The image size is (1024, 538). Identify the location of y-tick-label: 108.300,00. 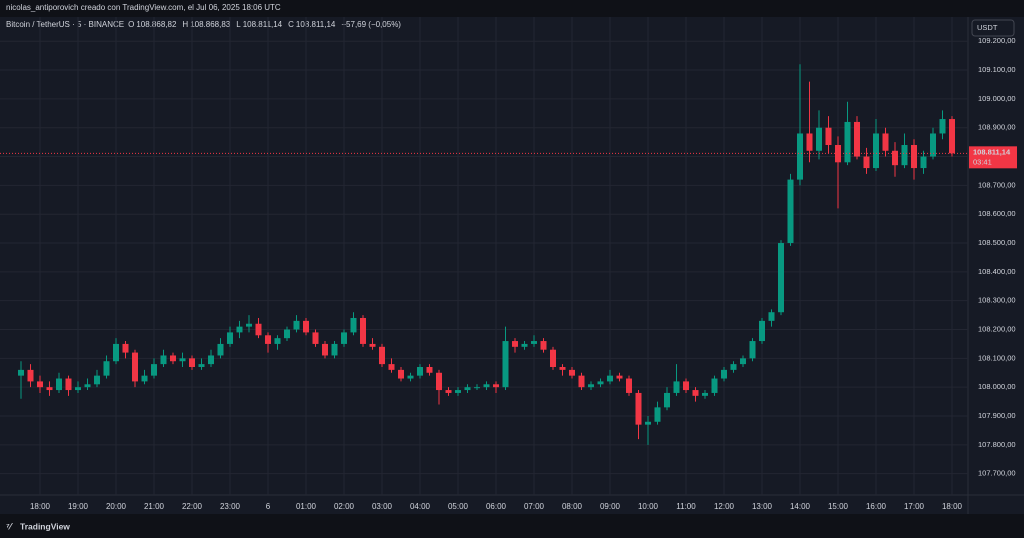
(997, 300).